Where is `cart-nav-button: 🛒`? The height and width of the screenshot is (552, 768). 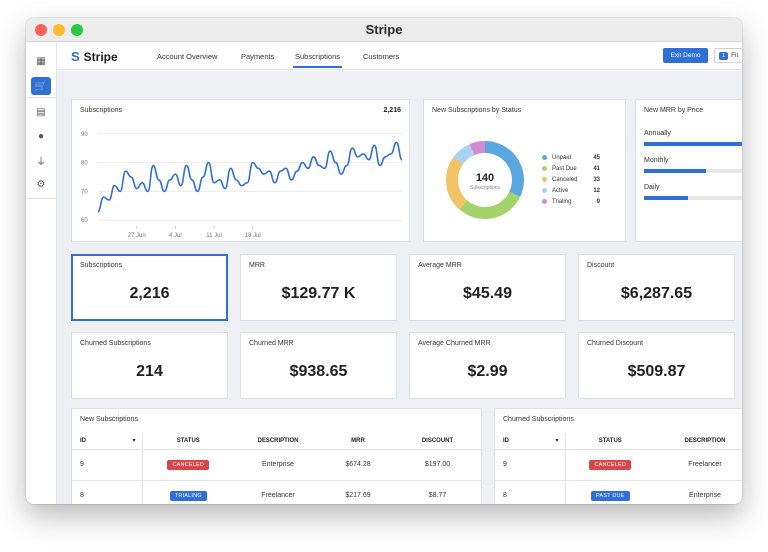 cart-nav-button: 🛒 is located at coordinates (41, 86).